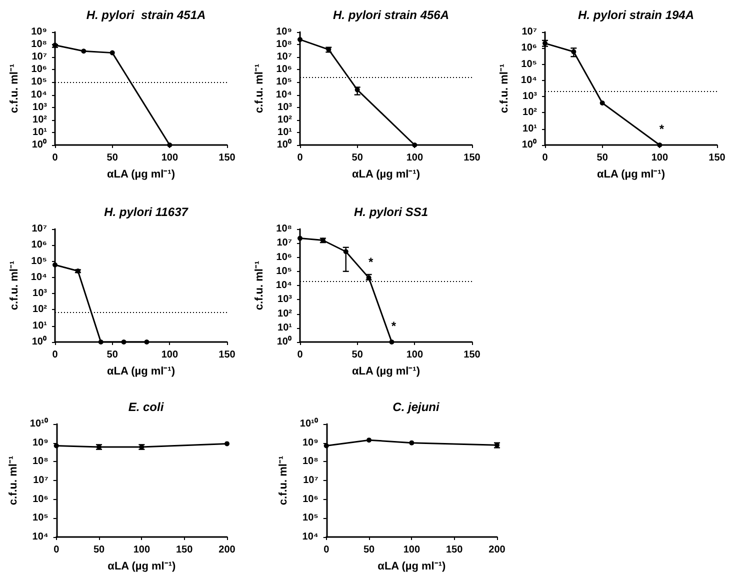 The image size is (735, 580). Describe the element at coordinates (416, 407) in the screenshot. I see `chart-title: C. jejuni` at that location.